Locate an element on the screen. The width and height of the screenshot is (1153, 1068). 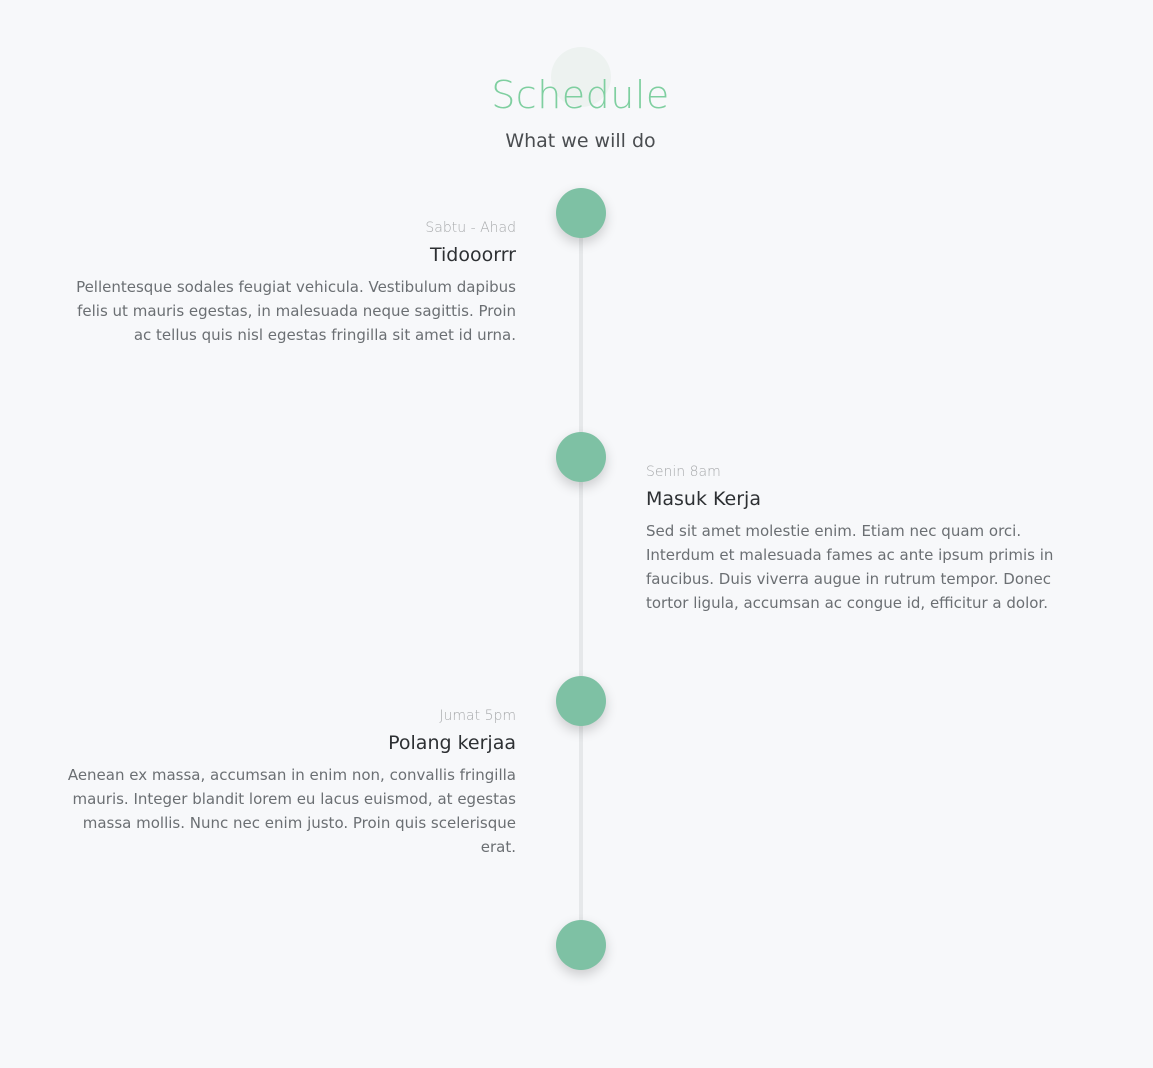
decorative-circle is located at coordinates (581, 77).